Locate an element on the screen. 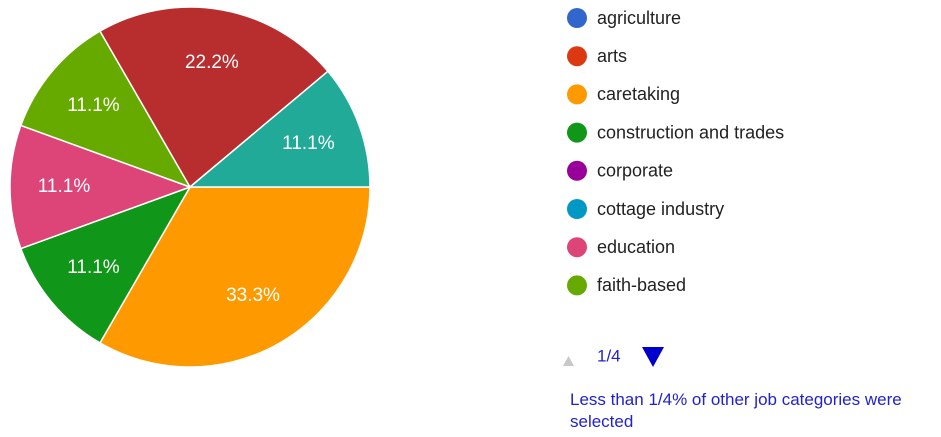  legend-label: agriculture is located at coordinates (639, 18).